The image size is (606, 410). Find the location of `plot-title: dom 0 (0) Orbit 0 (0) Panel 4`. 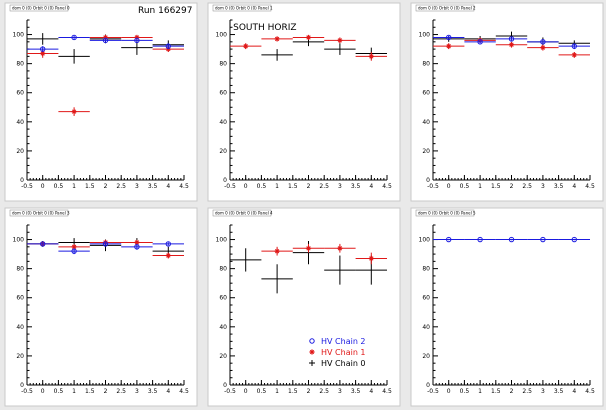

plot-title: dom 0 (0) Orbit 0 (0) Panel 4 is located at coordinates (244, 213).